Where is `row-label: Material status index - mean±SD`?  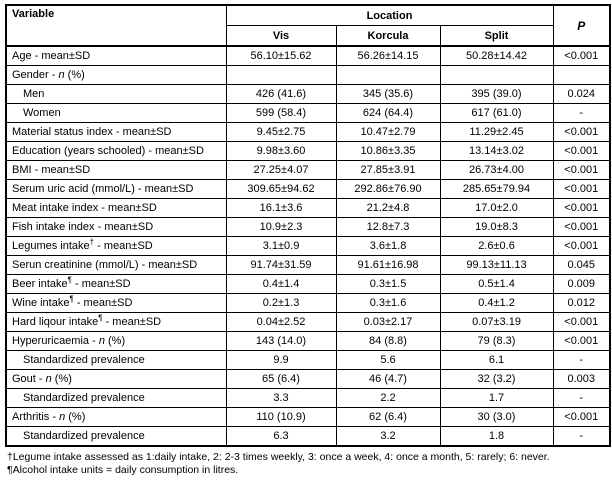 row-label: Material status index - mean±SD is located at coordinates (116, 132).